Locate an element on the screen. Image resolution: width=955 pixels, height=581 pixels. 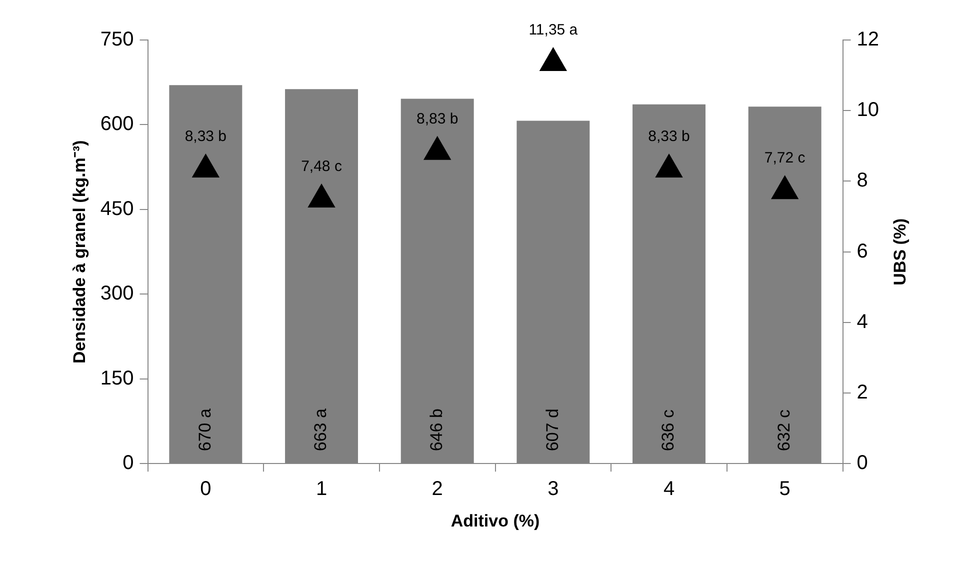
data-label: 607 d is located at coordinates (552, 430).